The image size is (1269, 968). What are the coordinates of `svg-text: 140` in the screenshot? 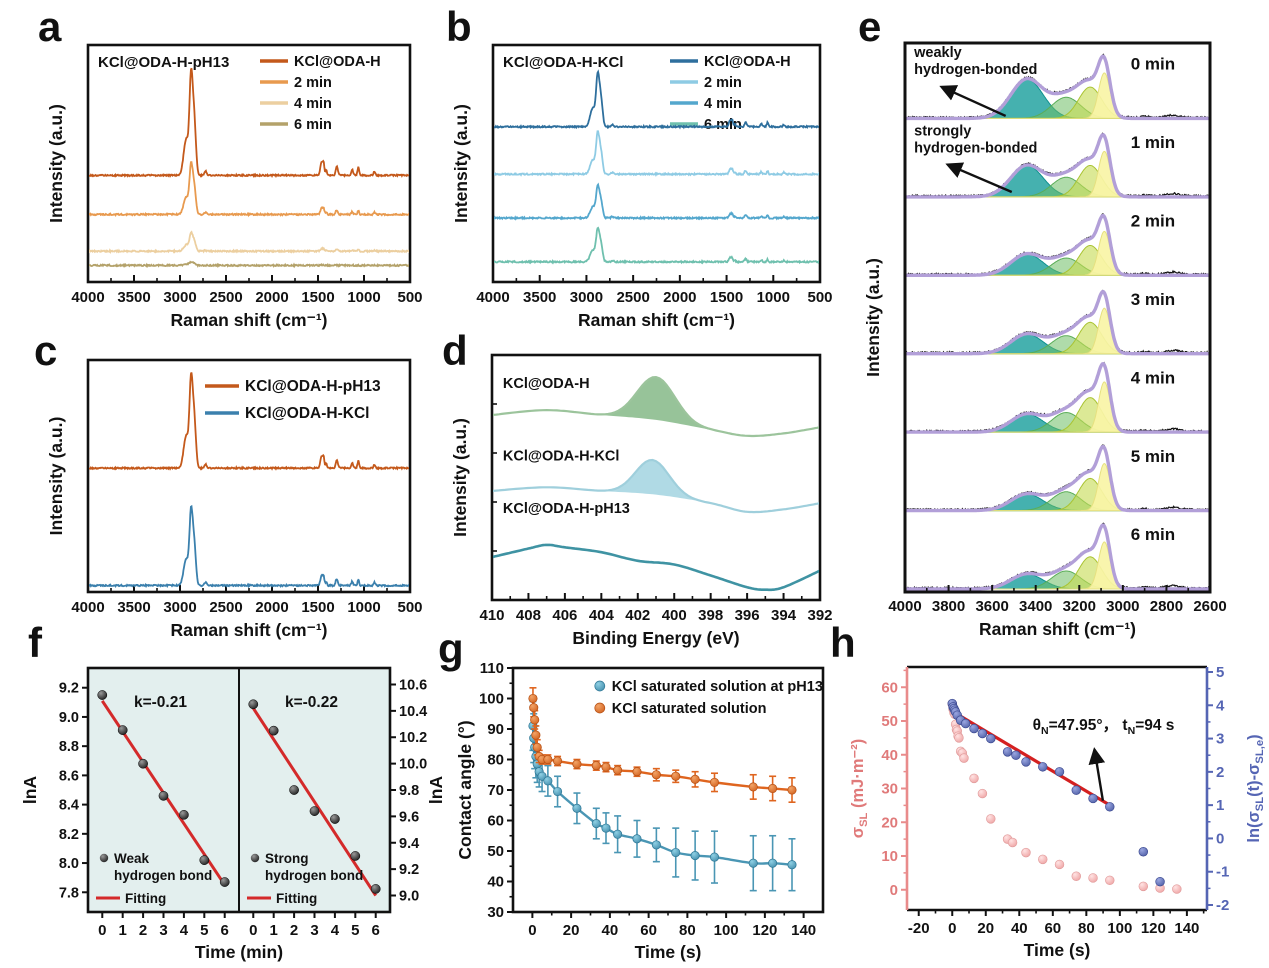 It's located at (803, 930).